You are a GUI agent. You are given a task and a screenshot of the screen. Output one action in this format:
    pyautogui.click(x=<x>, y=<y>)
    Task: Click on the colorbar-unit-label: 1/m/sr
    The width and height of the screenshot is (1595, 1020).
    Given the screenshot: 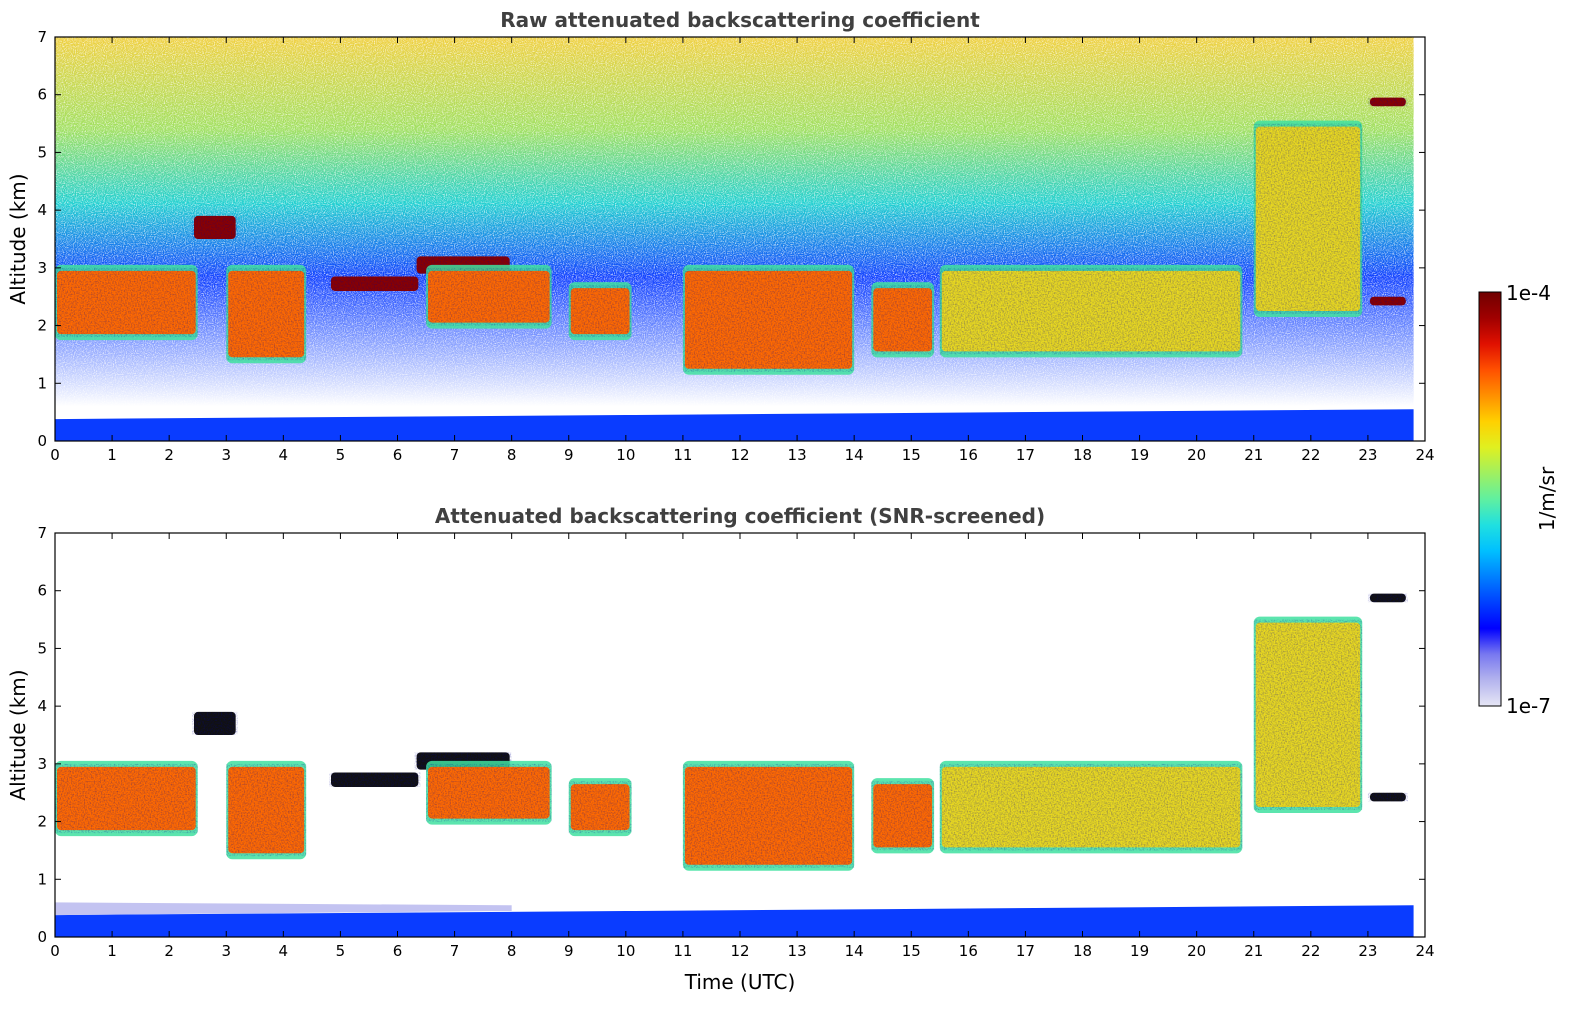 What is the action you would take?
    pyautogui.click(x=1547, y=498)
    